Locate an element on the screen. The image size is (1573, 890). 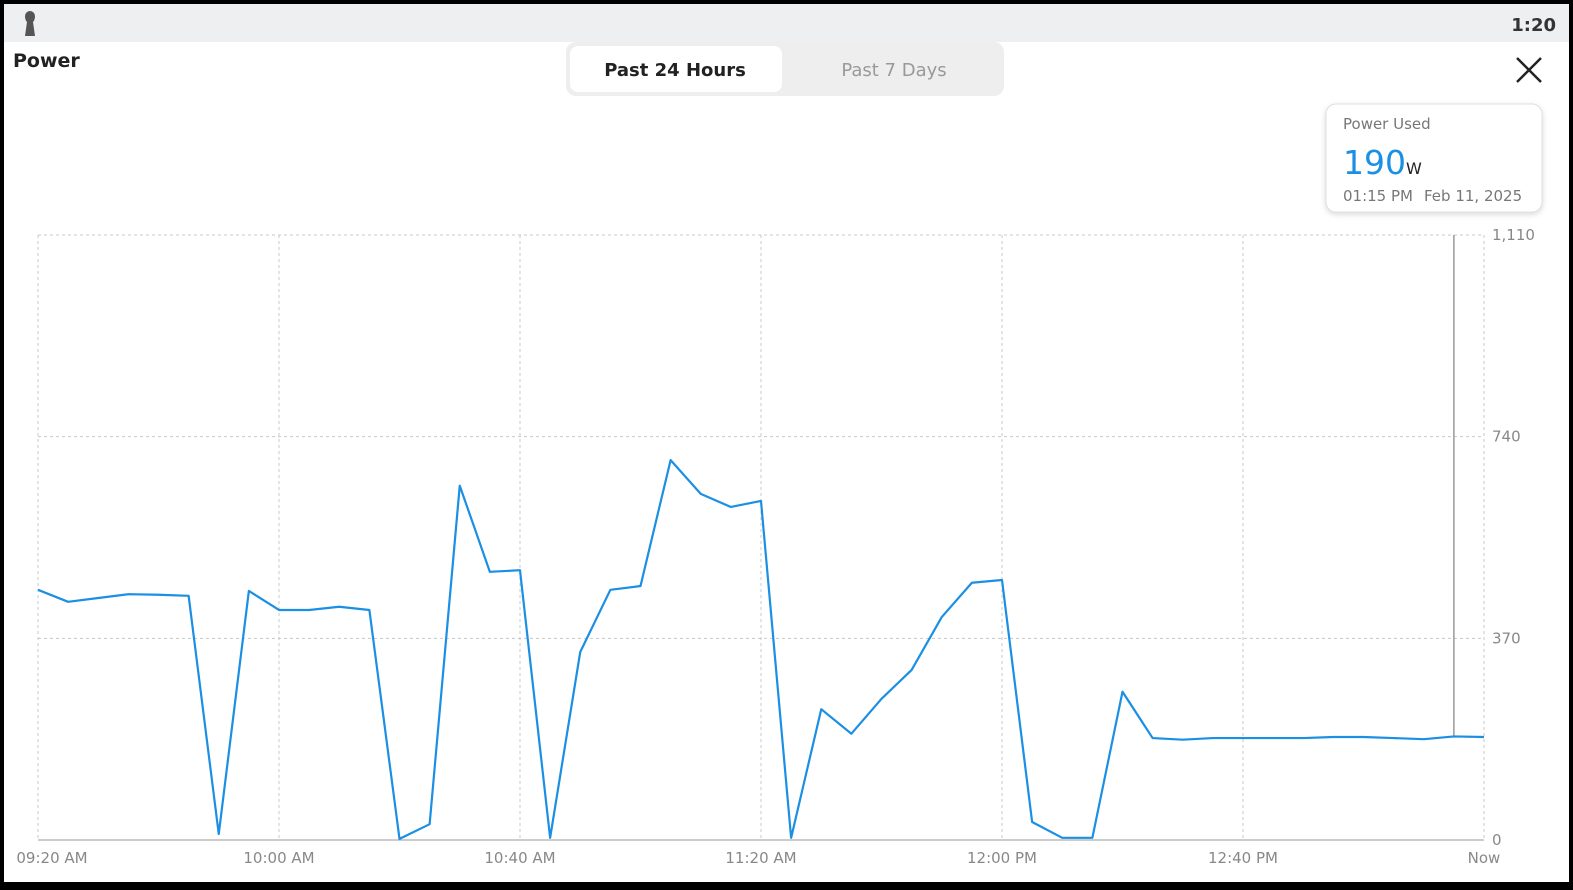
x-tick-label: 10:00 AM is located at coordinates (278, 858).